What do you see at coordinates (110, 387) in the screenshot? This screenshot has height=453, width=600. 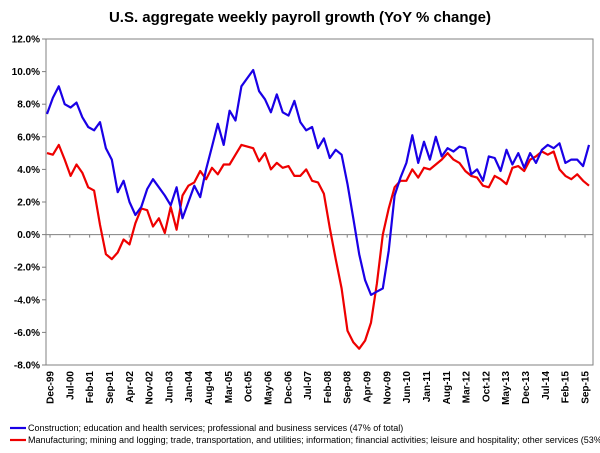 I see `x-tick-label: Sep-01` at bounding box center [110, 387].